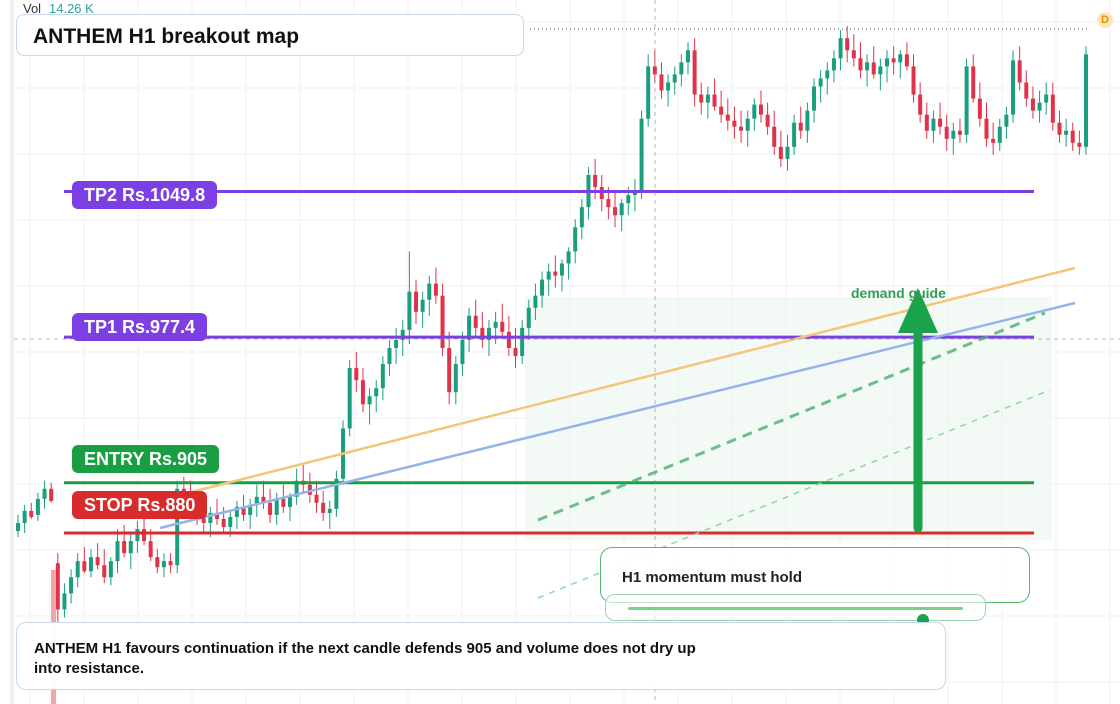  I want to click on momentum-slider, so click(795, 610).